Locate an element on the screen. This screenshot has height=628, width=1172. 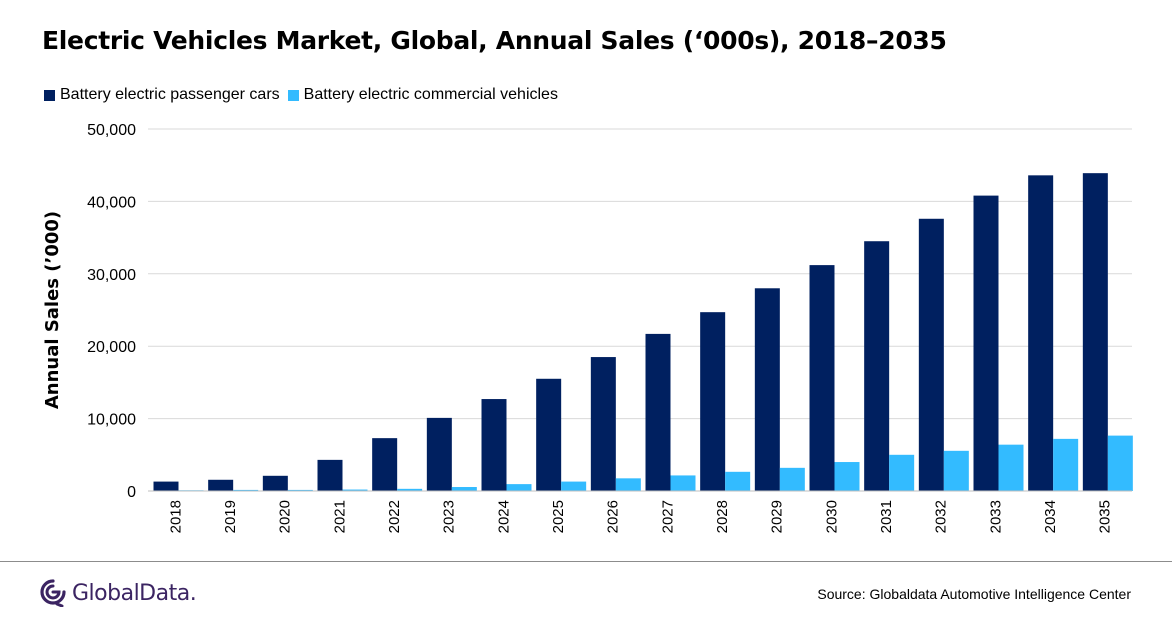
legend-label-commercial-vehicles: Battery electric commercial vehicles is located at coordinates (430, 94).